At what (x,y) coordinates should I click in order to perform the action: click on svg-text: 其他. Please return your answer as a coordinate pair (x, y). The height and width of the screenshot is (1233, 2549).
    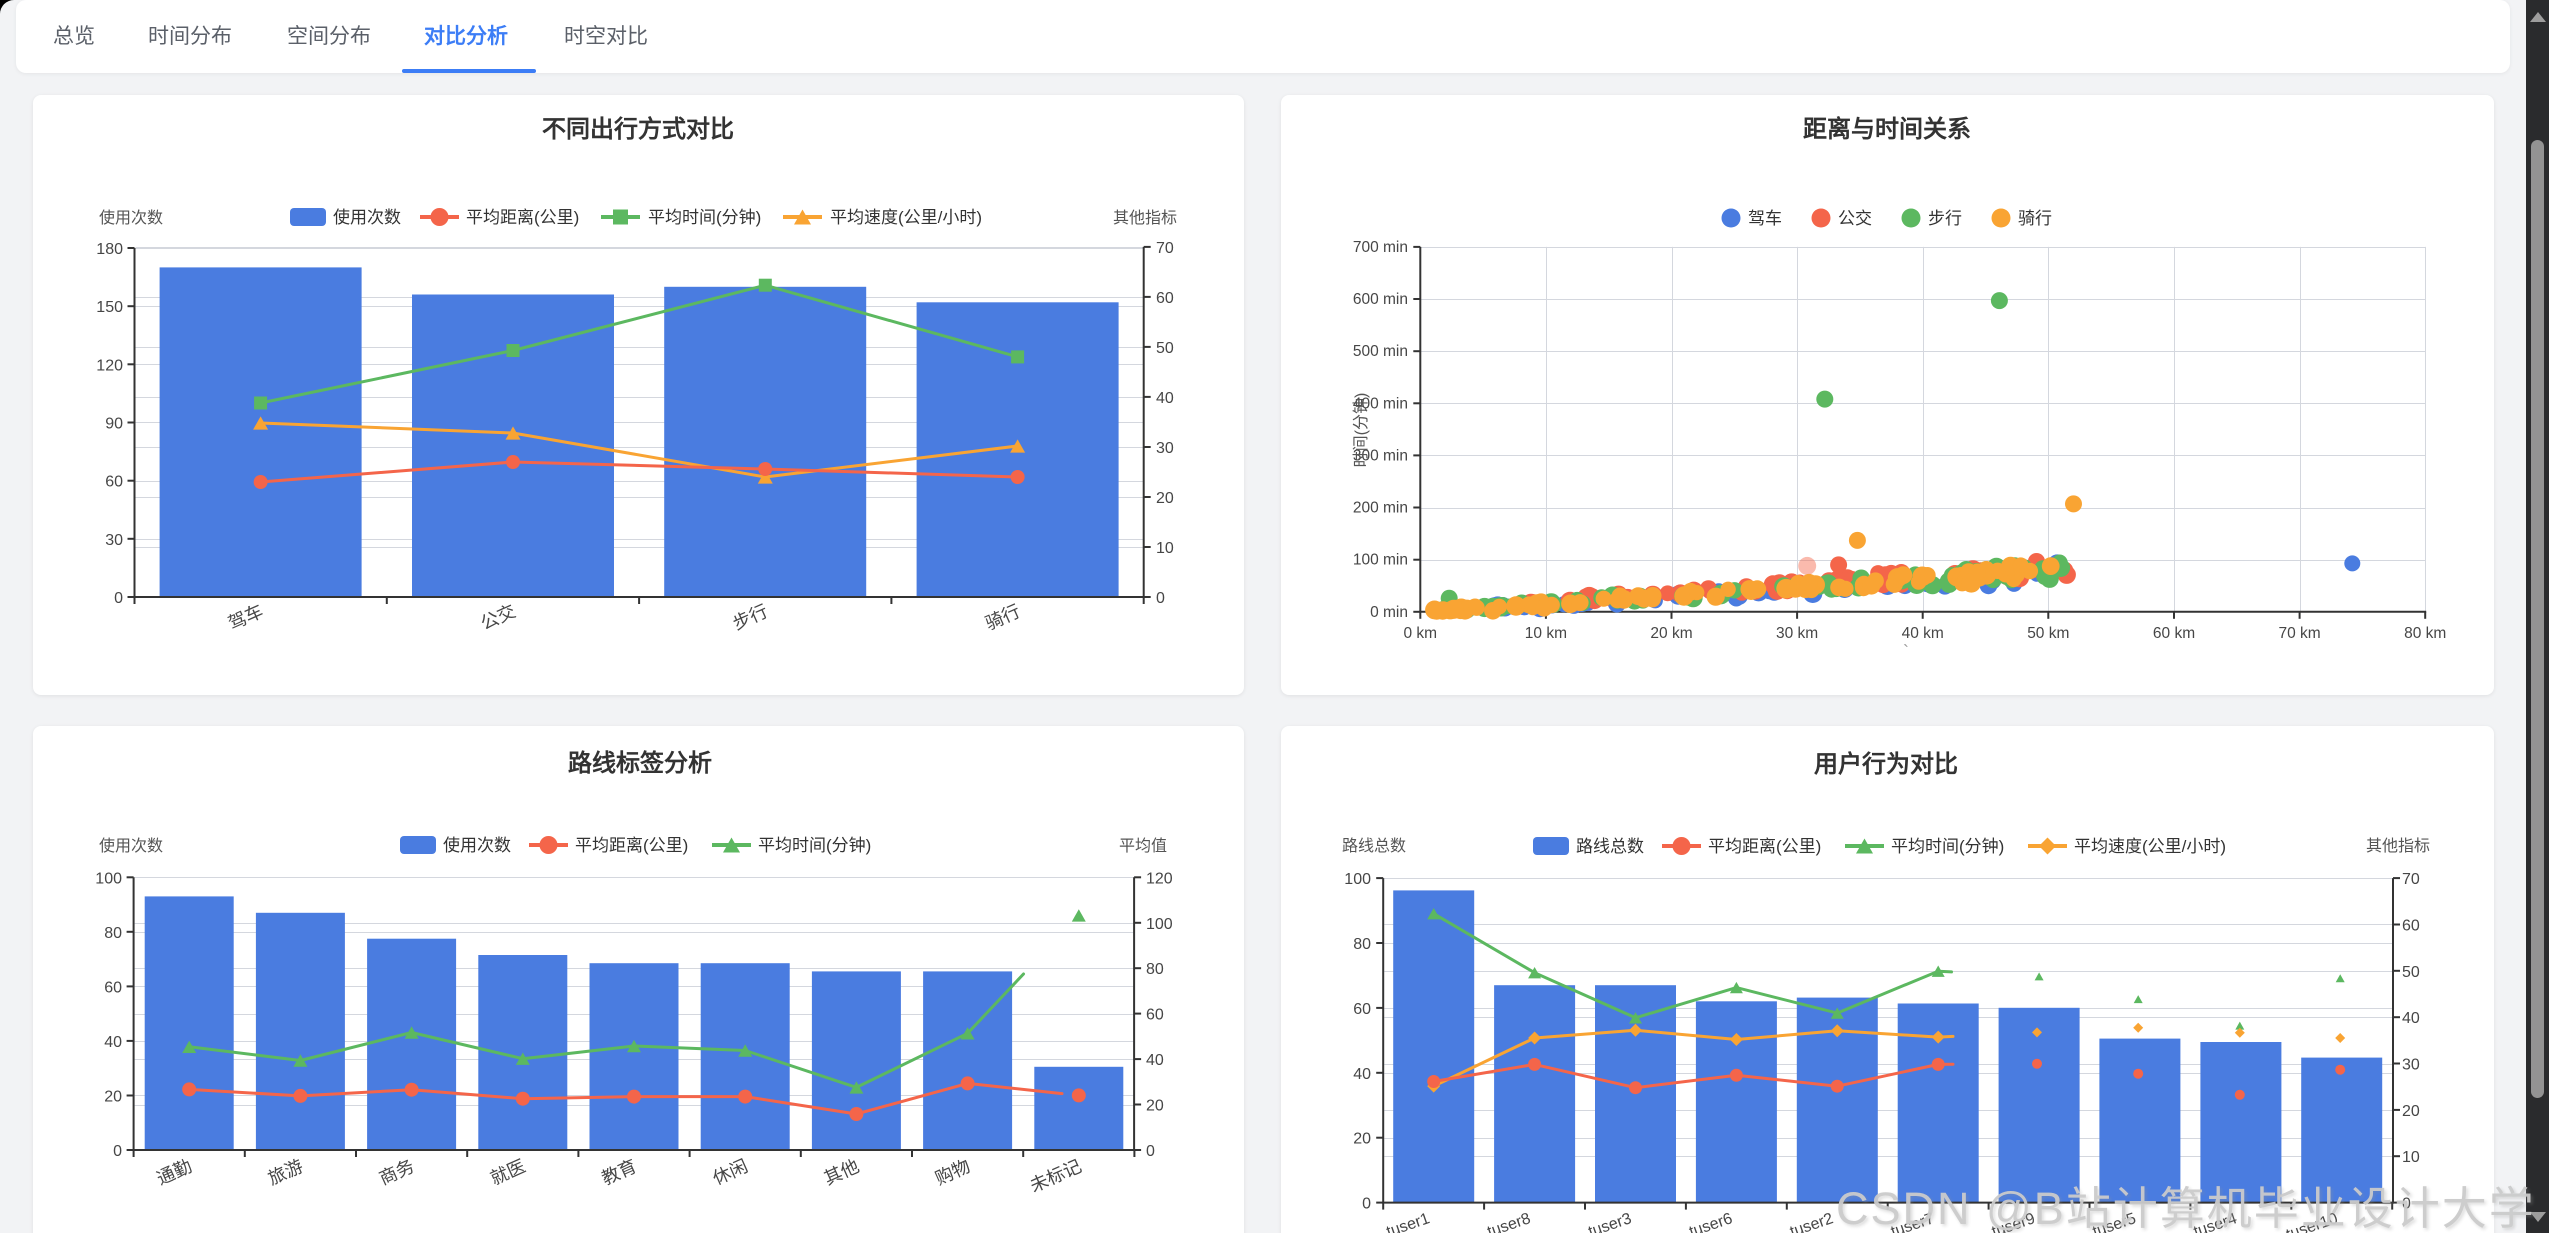
    Looking at the image, I should click on (841, 1172).